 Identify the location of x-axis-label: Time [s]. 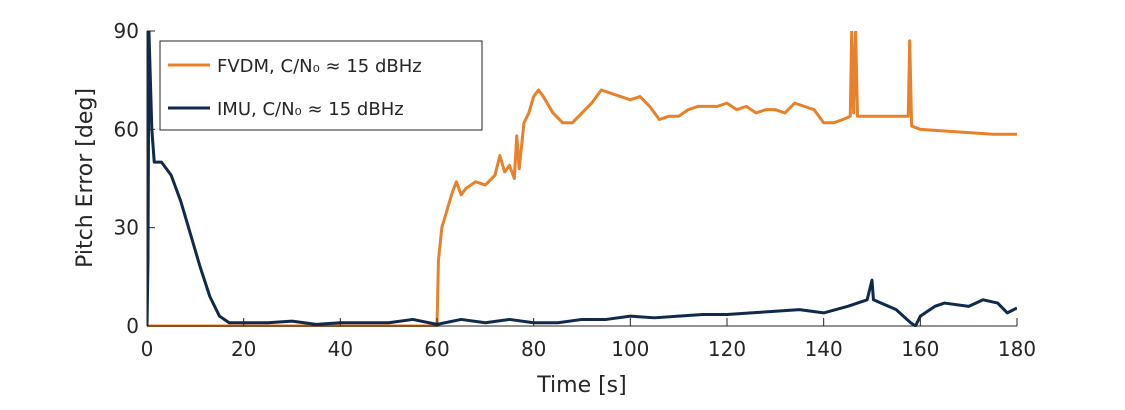
(581, 385).